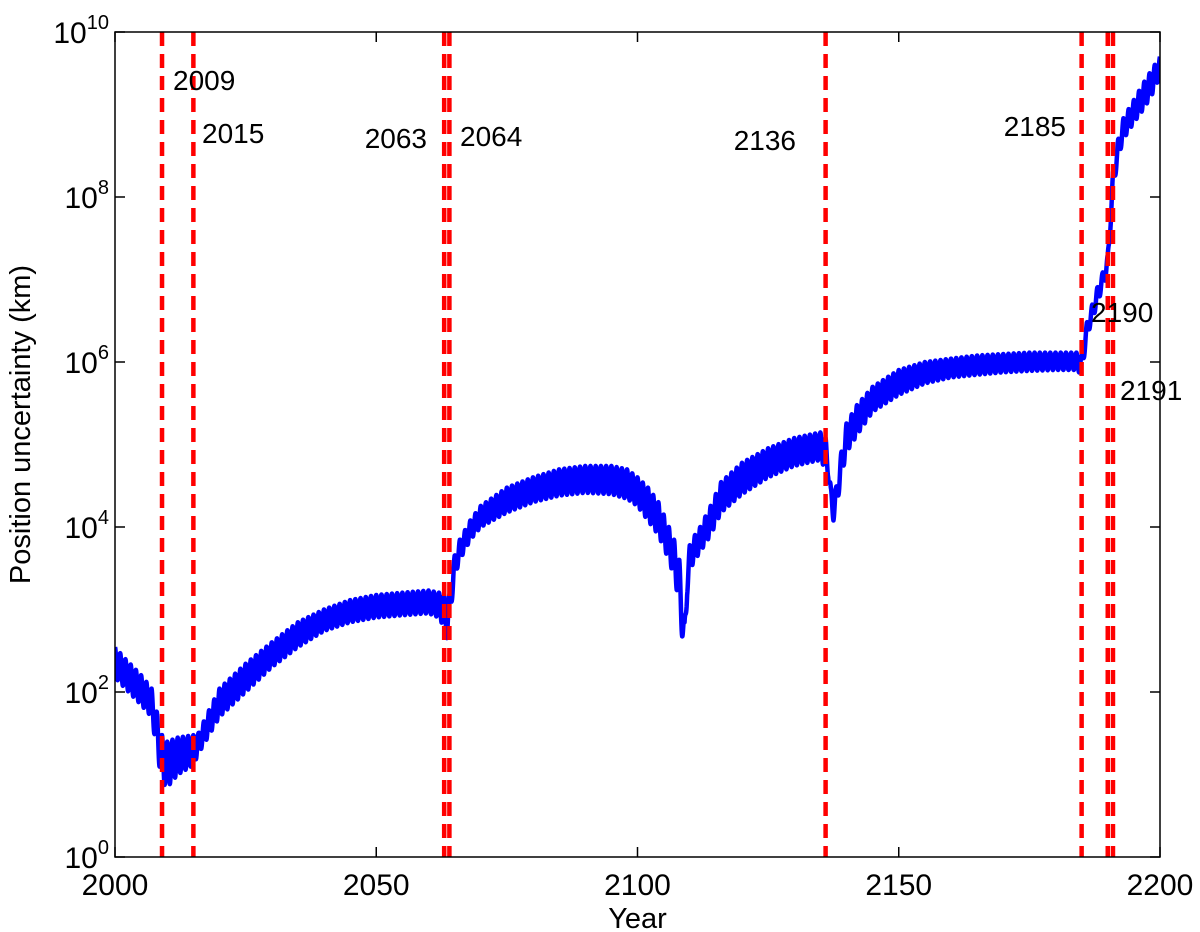 The height and width of the screenshot is (932, 1200). Describe the element at coordinates (21, 424) in the screenshot. I see `y-axis-title: Position uncertainty (km)` at that location.